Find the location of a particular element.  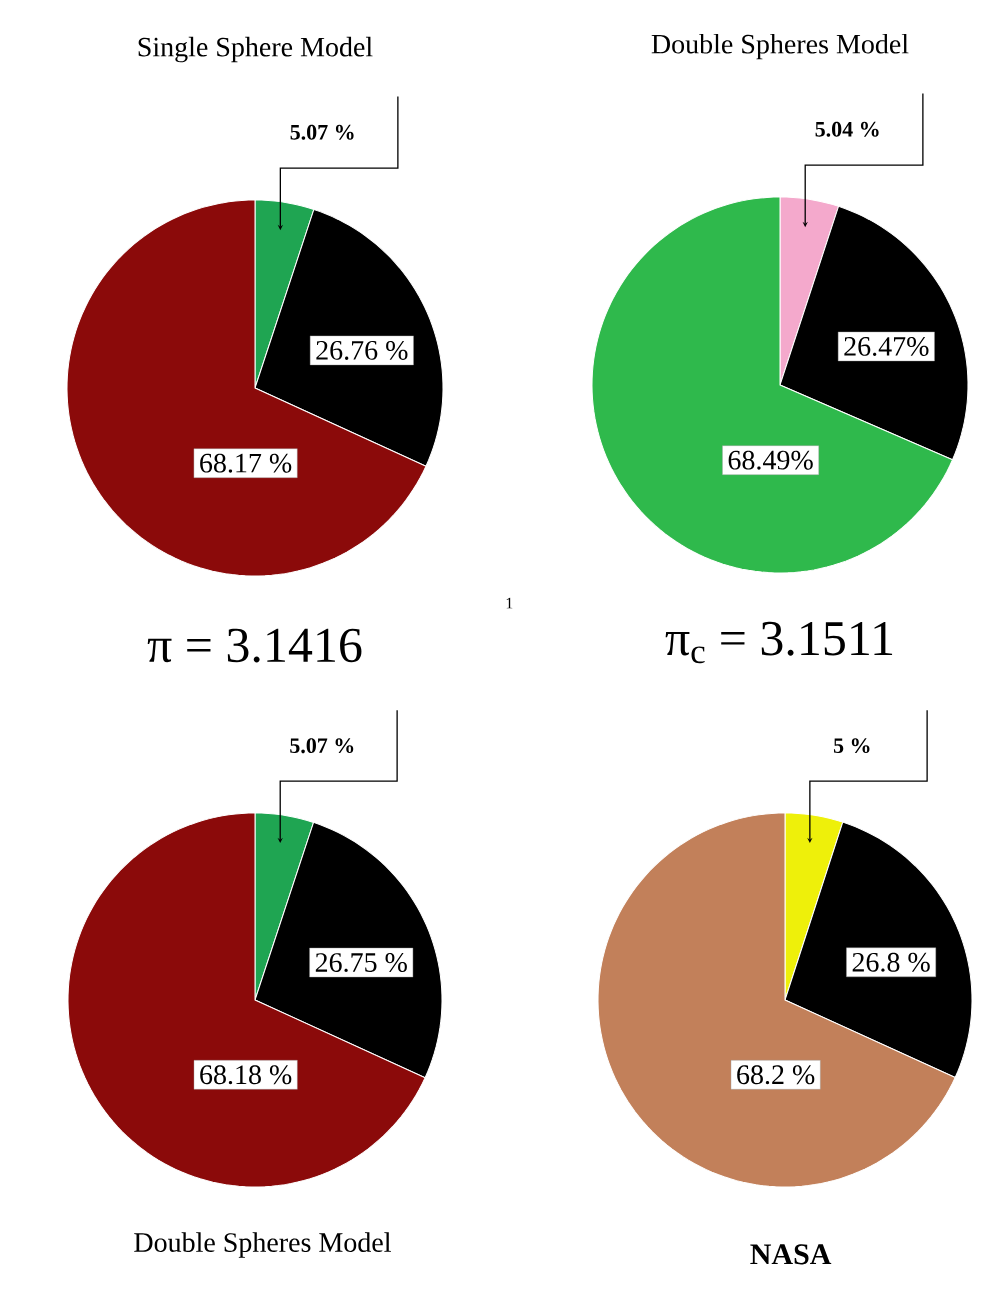

text: 1 is located at coordinates (509, 603).